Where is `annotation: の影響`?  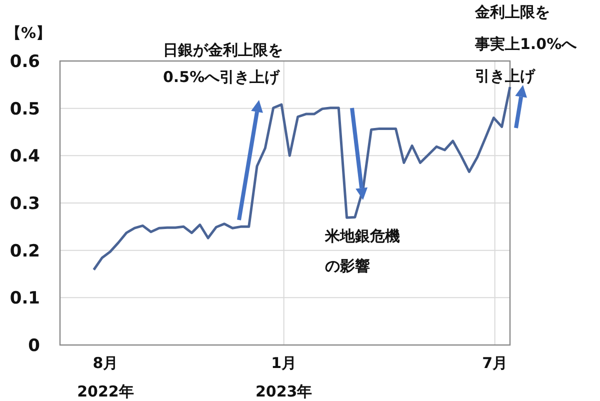 annotation: の影響 is located at coordinates (347, 266).